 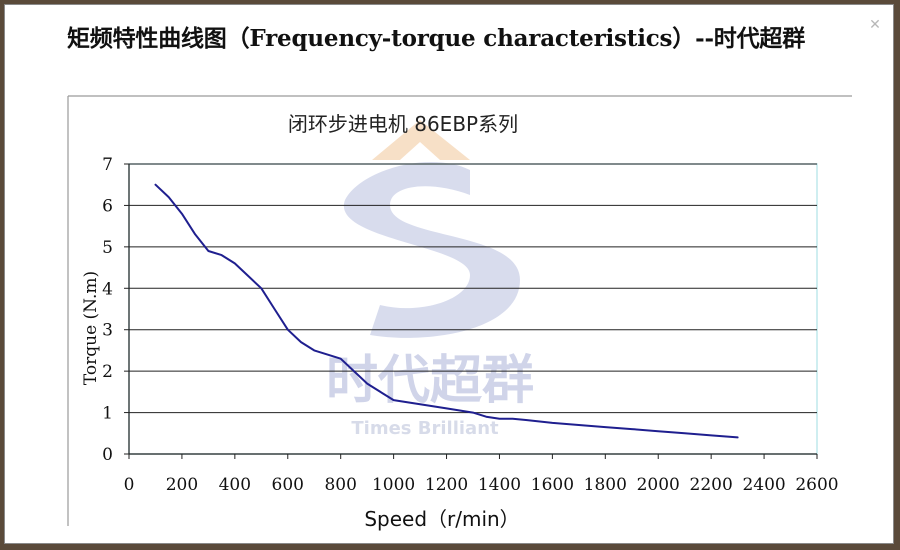 What do you see at coordinates (446, 485) in the screenshot?
I see `x-tick-label-1200: 1200` at bounding box center [446, 485].